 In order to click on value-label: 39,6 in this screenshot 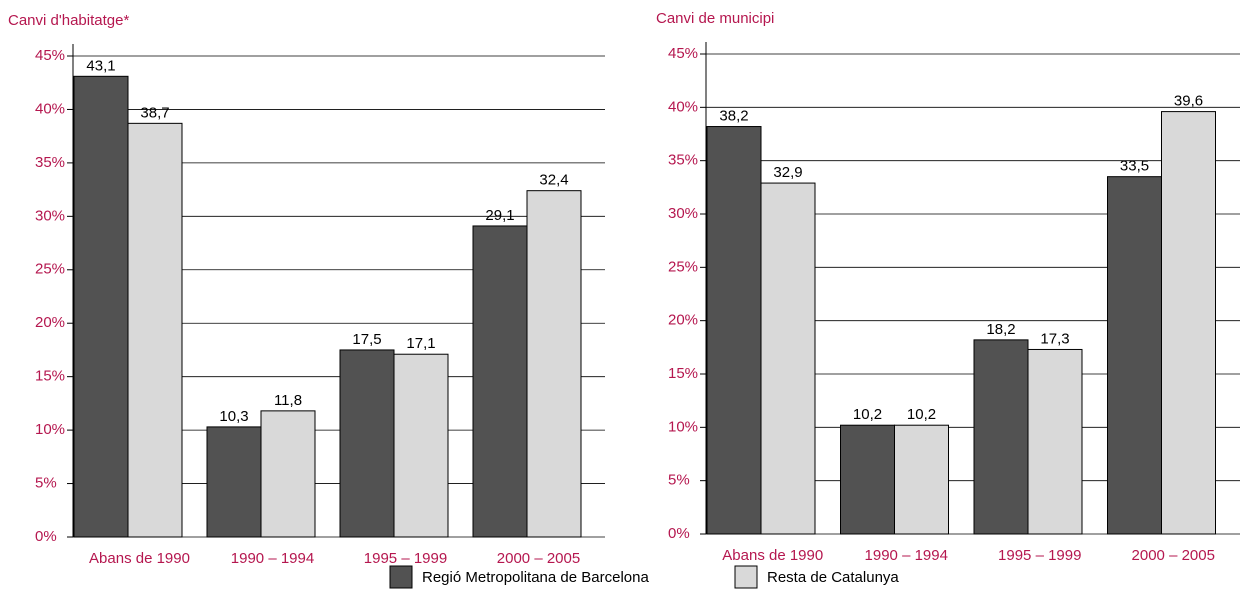, I will do `click(1188, 101)`.